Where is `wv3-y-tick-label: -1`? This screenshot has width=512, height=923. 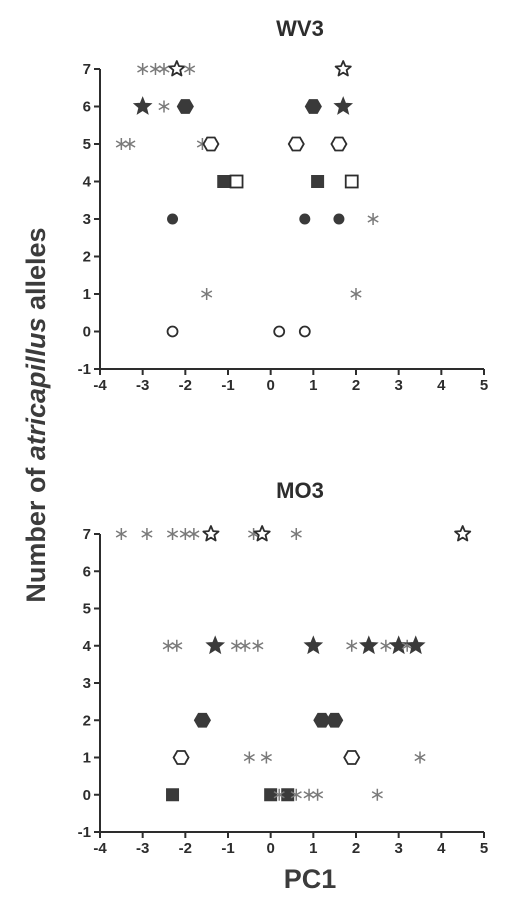 wv3-y-tick-label: -1 is located at coordinates (84, 369).